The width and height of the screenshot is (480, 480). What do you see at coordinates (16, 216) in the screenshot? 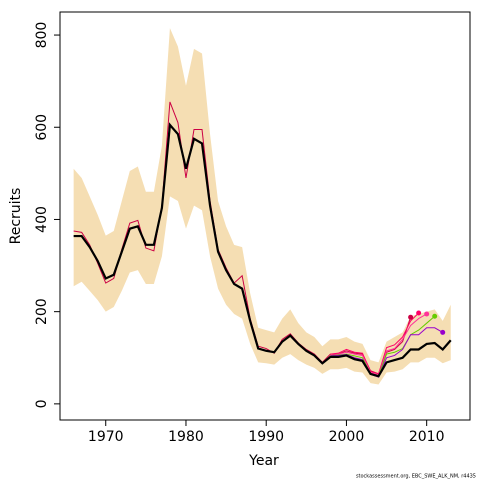
I see `y-axis-label: Recruits` at bounding box center [16, 216].